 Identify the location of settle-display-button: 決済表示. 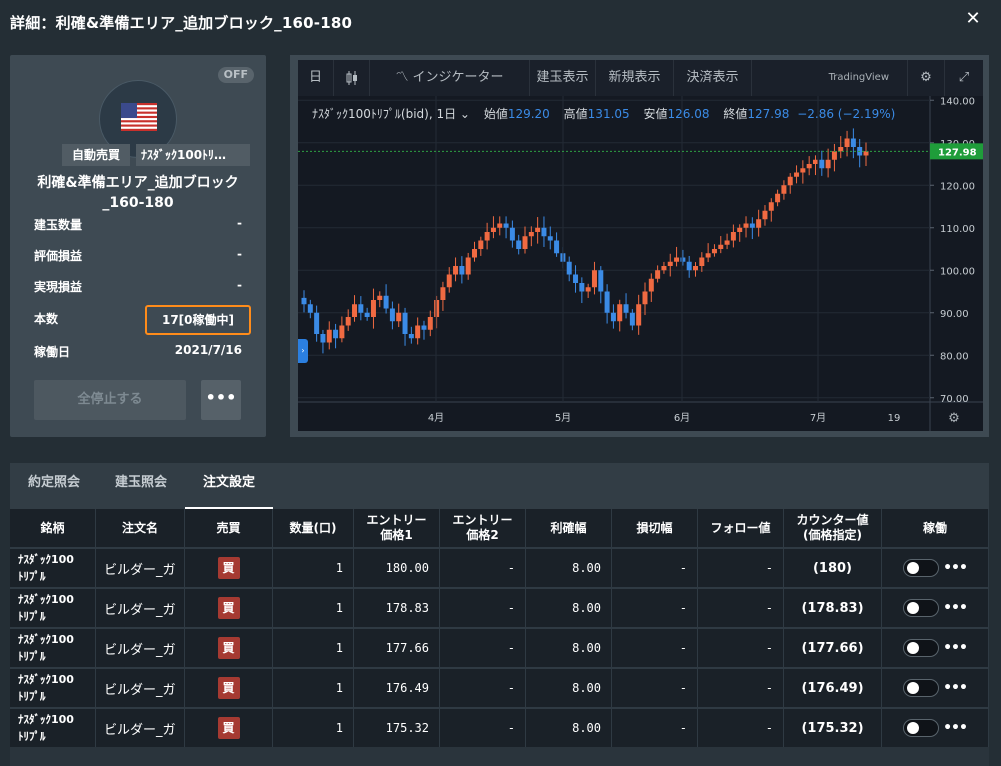
(713, 78).